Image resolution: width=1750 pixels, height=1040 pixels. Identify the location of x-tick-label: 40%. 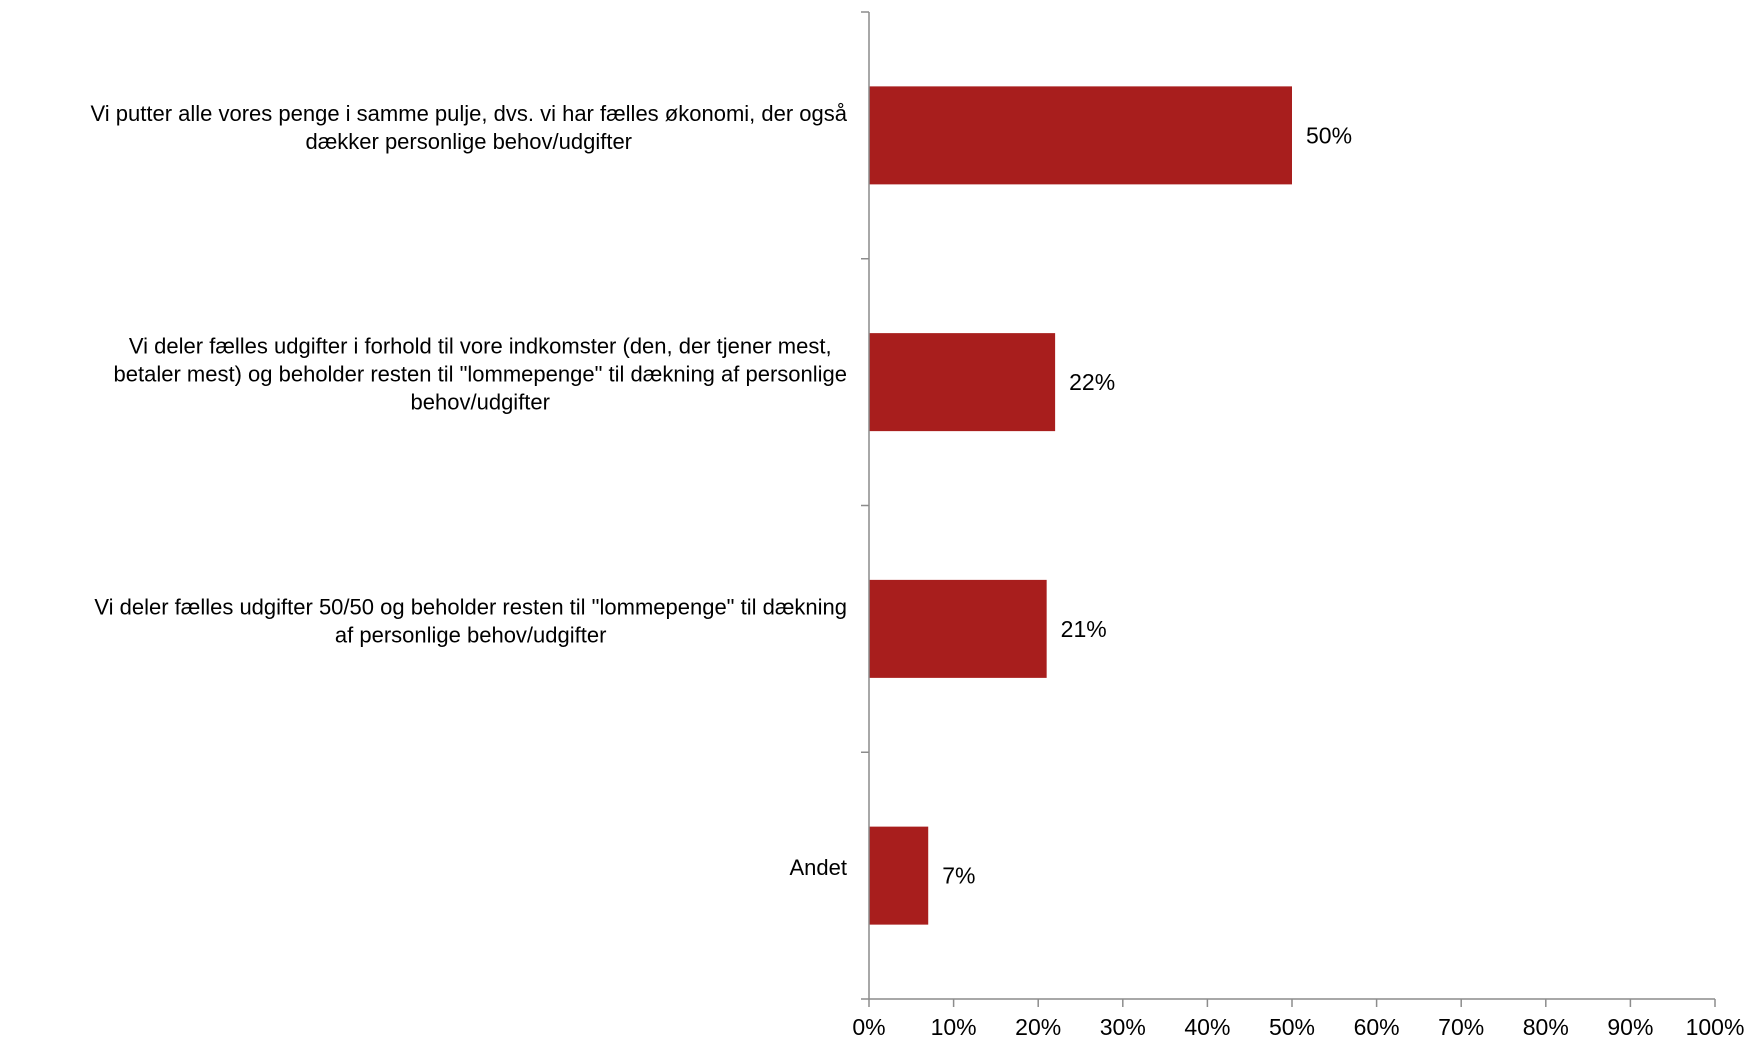
(1207, 1027).